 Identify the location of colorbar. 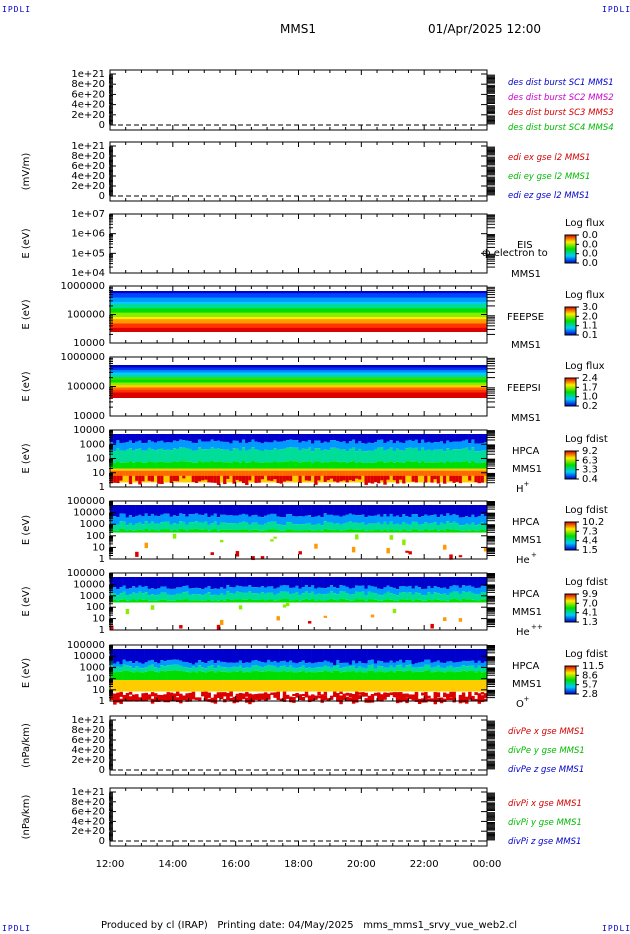
(570, 608).